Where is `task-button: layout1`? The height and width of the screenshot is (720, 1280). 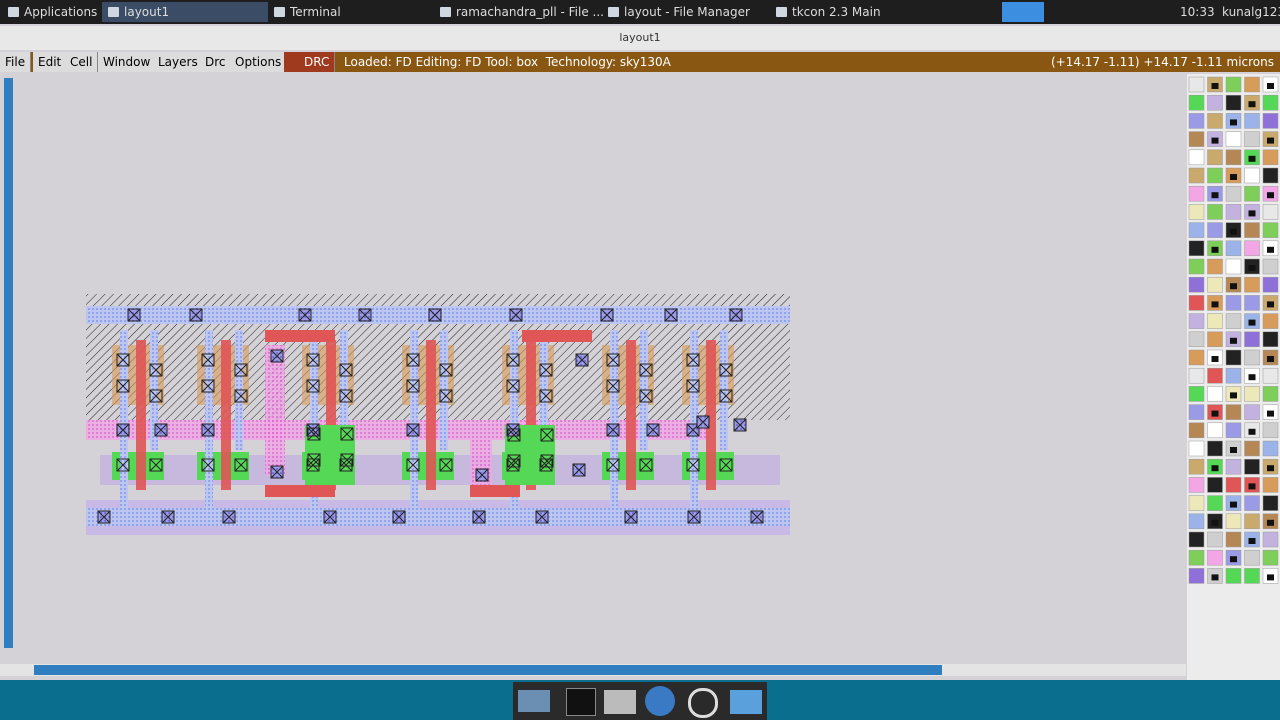
task-button: layout1 is located at coordinates (185, 12).